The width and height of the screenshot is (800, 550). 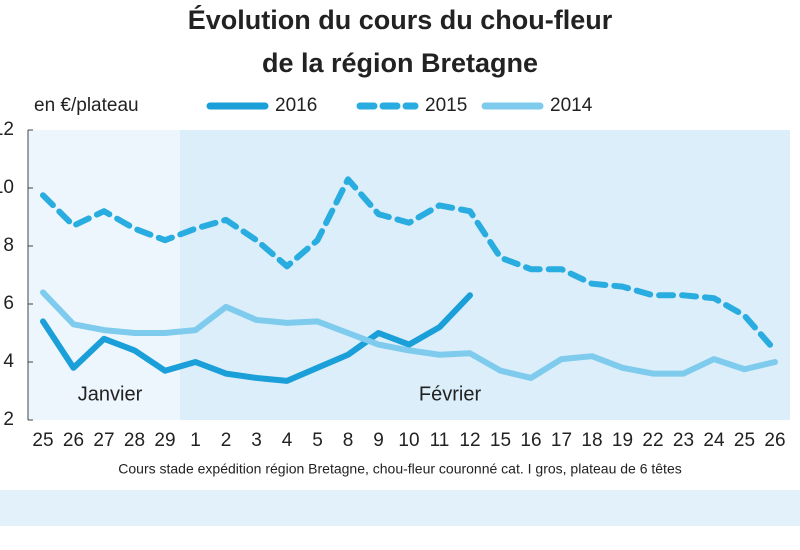 I want to click on x-tick-label: 1, so click(x=195, y=440).